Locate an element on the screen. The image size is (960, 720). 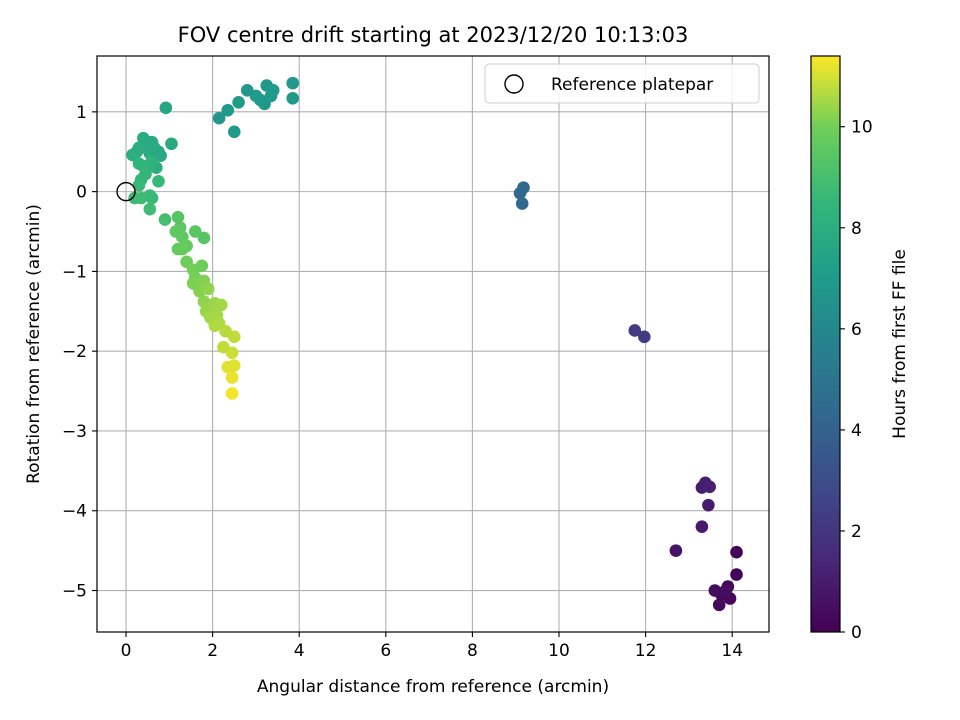
x-tick-label: 8 is located at coordinates (472, 651).